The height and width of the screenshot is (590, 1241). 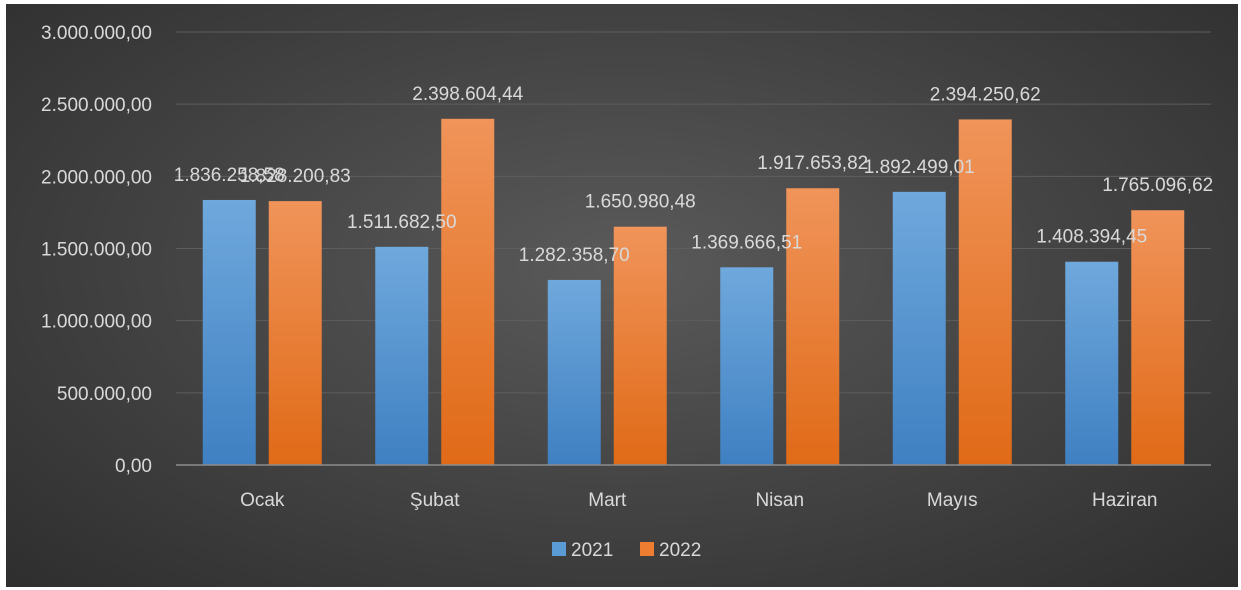 What do you see at coordinates (96, 177) in the screenshot?
I see `y-tick-label: 2.000.000,00` at bounding box center [96, 177].